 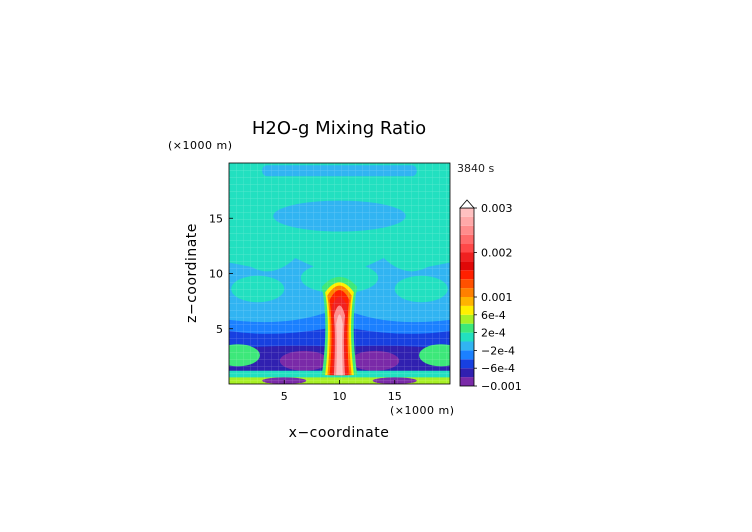 I want to click on x-ticks: 5 10 15, so click(x=341, y=391).